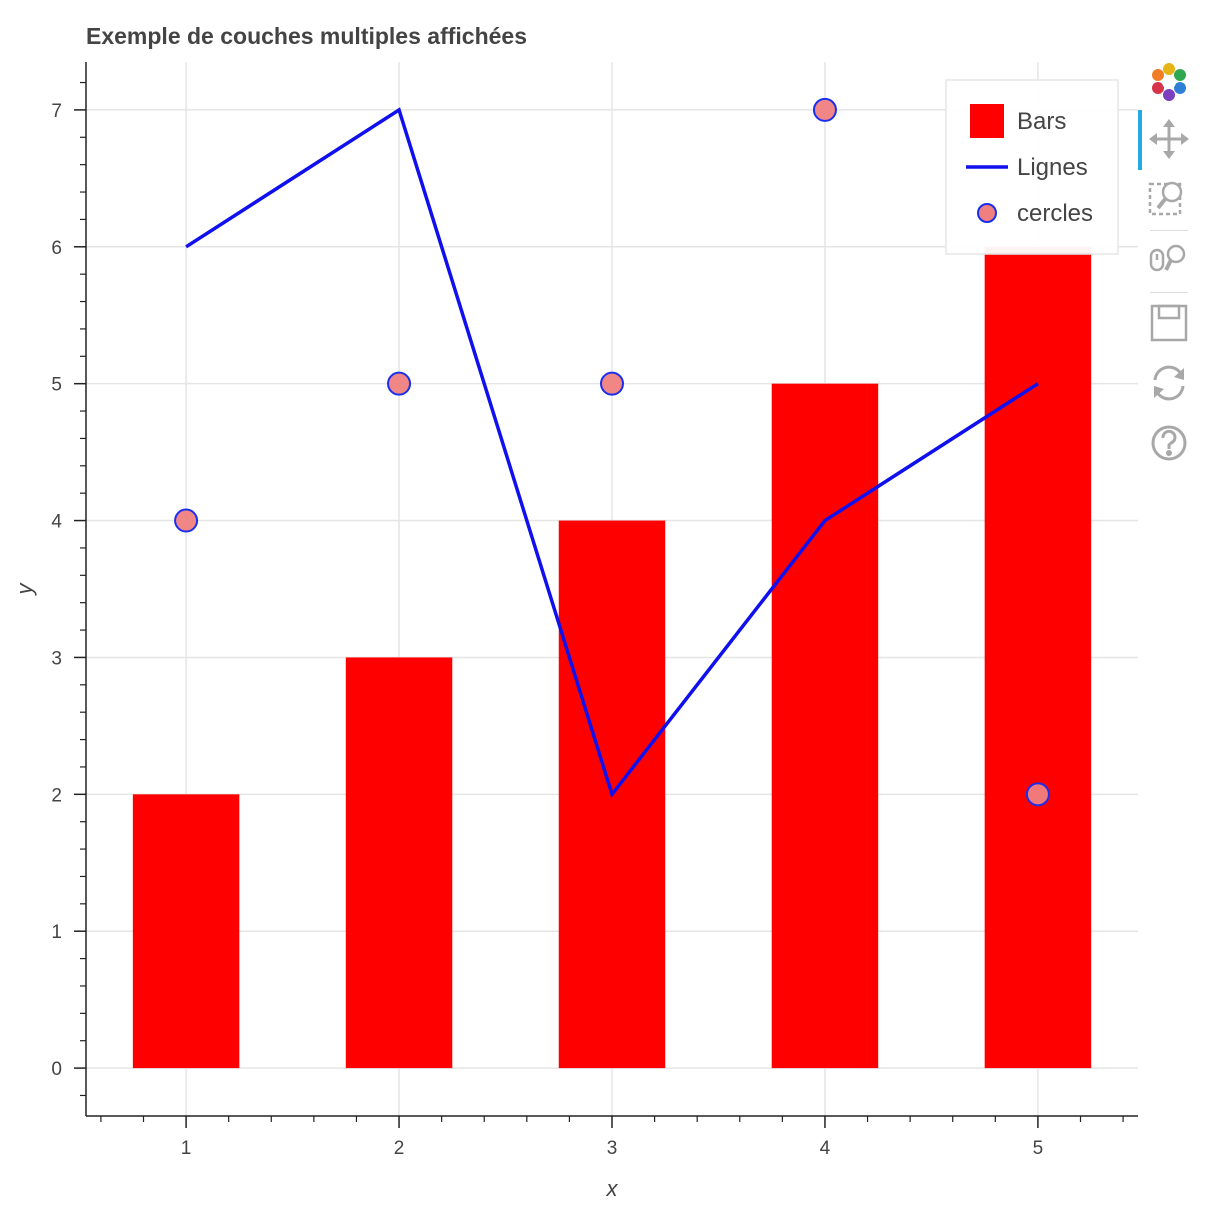 This screenshot has width=1222, height=1218. I want to click on y-tick-label: 4, so click(56, 522).